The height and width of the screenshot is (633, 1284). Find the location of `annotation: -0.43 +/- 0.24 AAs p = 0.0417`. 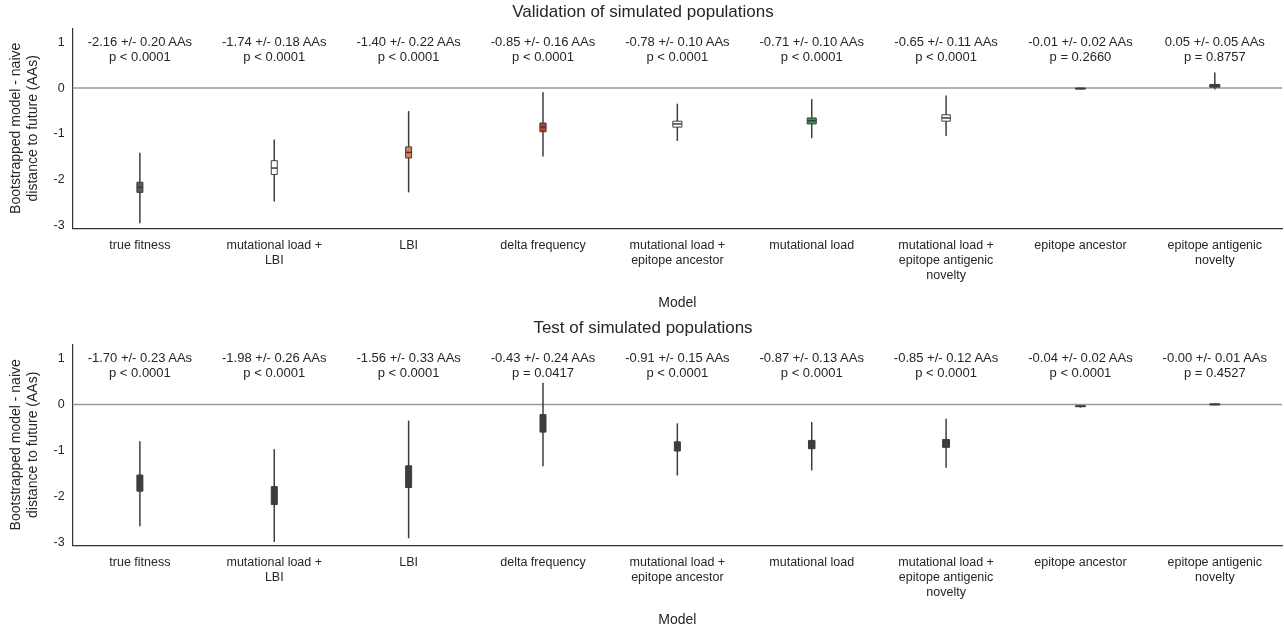

annotation: -0.43 +/- 0.24 AAs p = 0.0417 is located at coordinates (543, 365).